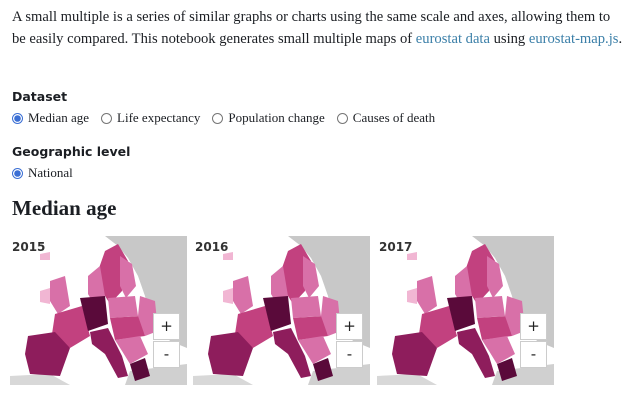 The height and width of the screenshot is (400, 640). I want to click on radio-option: Population change, so click(268, 118).